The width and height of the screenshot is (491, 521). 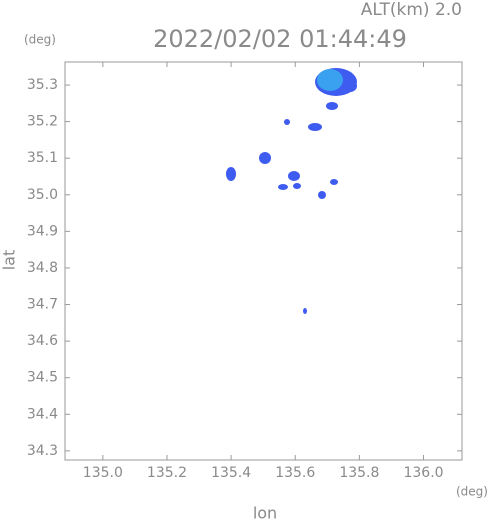 What do you see at coordinates (40, 40) in the screenshot?
I see `y-unit: (deg)` at bounding box center [40, 40].